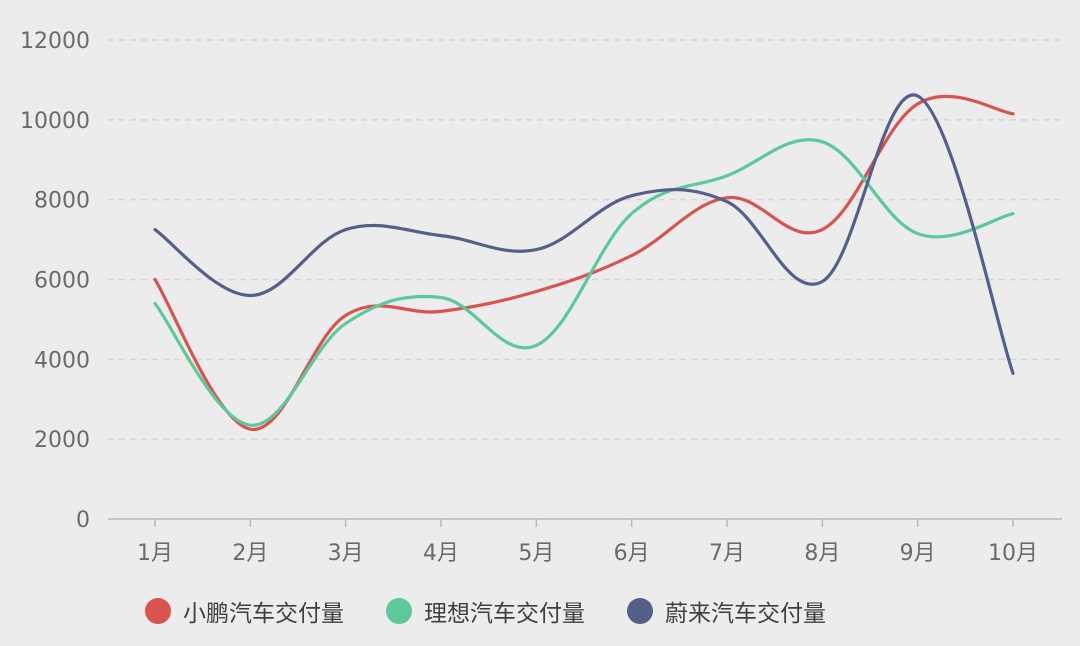 This screenshot has width=1080, height=646. Describe the element at coordinates (158, 611) in the screenshot. I see `legend-dot-xpeng` at that location.